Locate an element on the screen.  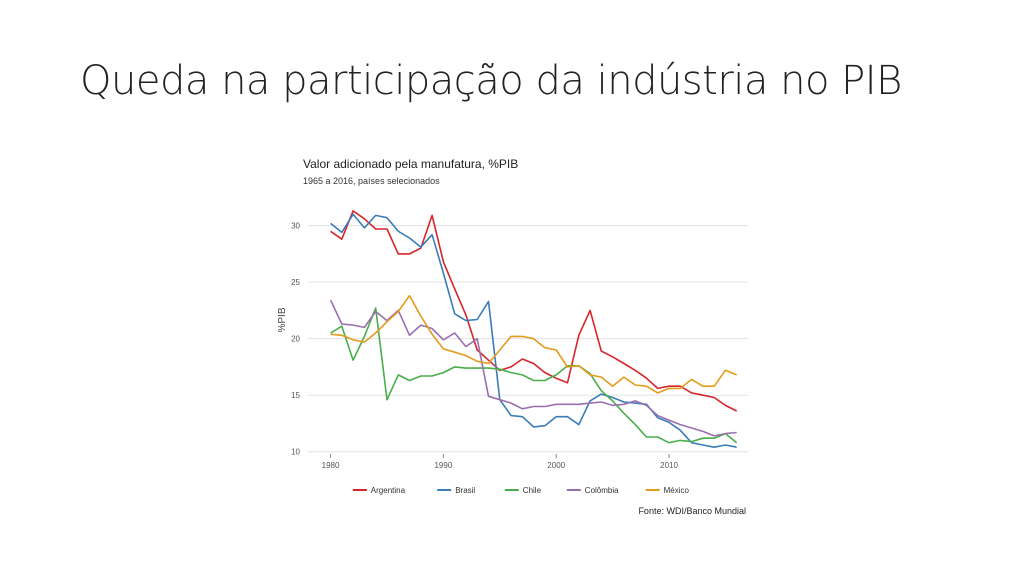
series-line-colômbia is located at coordinates (533, 368).